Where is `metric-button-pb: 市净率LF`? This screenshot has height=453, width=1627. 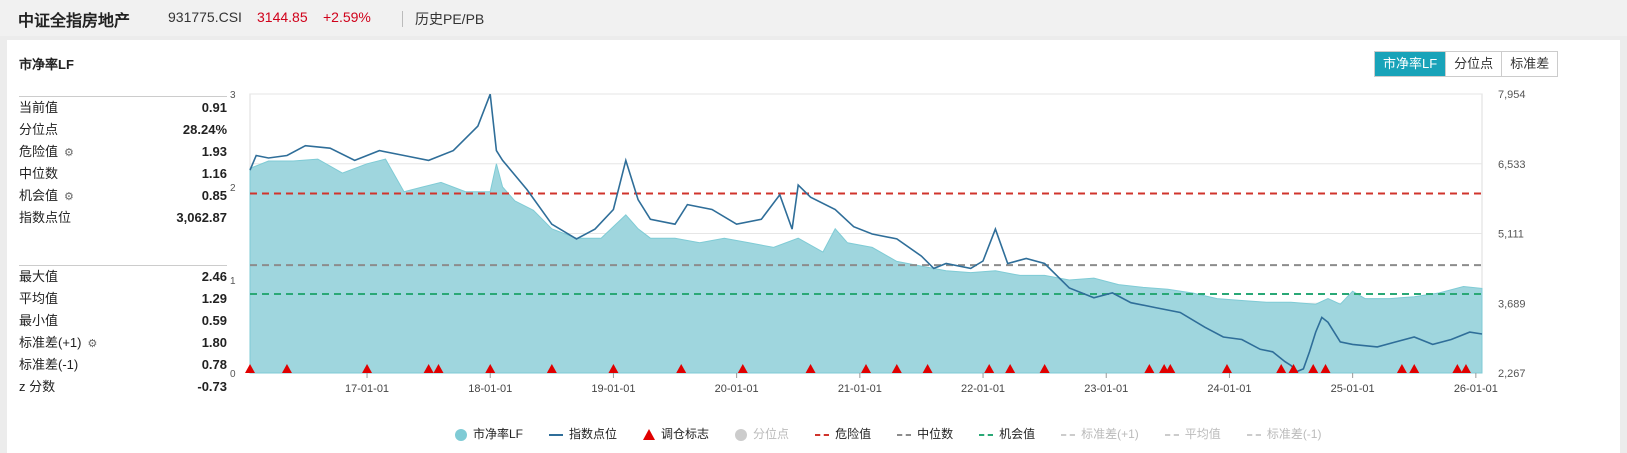 metric-button-pb: 市净率LF is located at coordinates (1410, 64).